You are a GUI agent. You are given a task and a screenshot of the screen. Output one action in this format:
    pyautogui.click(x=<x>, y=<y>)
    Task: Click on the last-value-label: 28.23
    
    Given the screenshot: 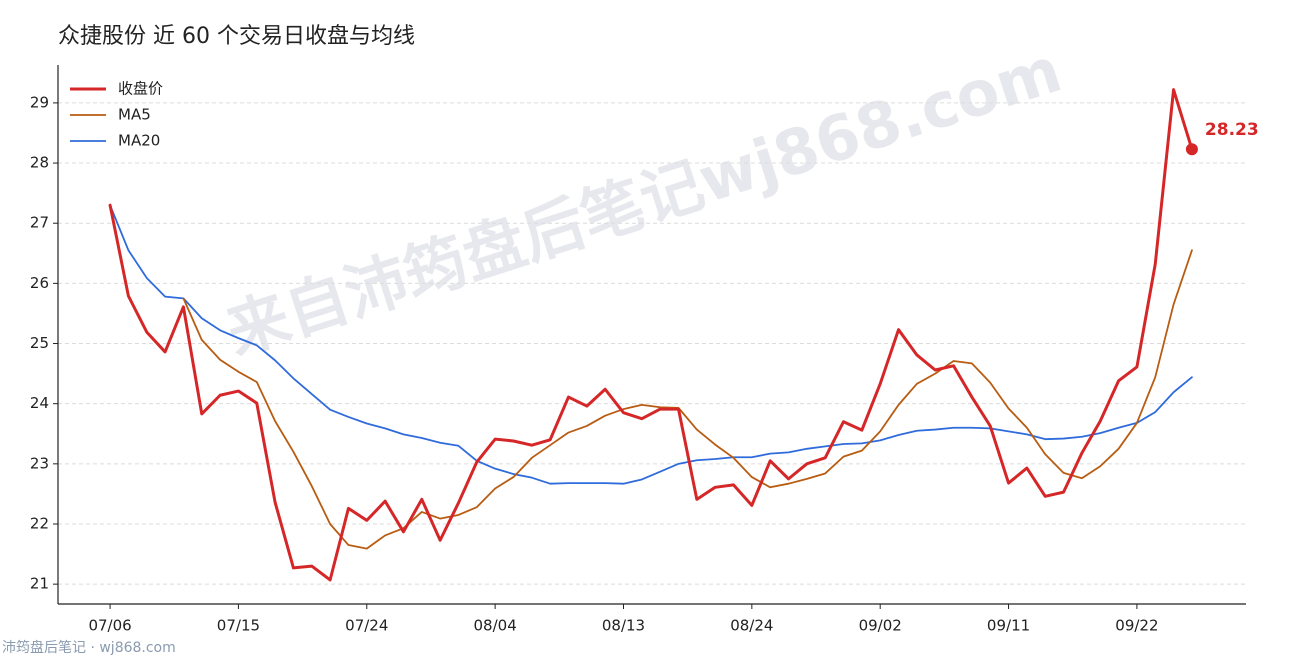 What is the action you would take?
    pyautogui.click(x=1232, y=130)
    